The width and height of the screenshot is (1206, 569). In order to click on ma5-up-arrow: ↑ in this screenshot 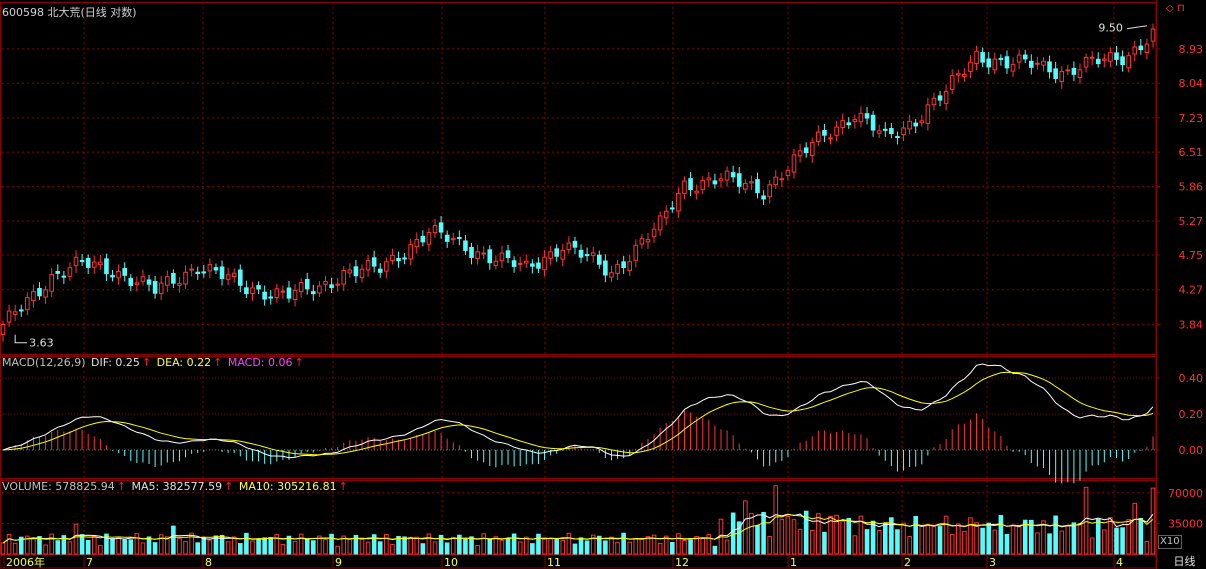, I will do `click(229, 486)`.